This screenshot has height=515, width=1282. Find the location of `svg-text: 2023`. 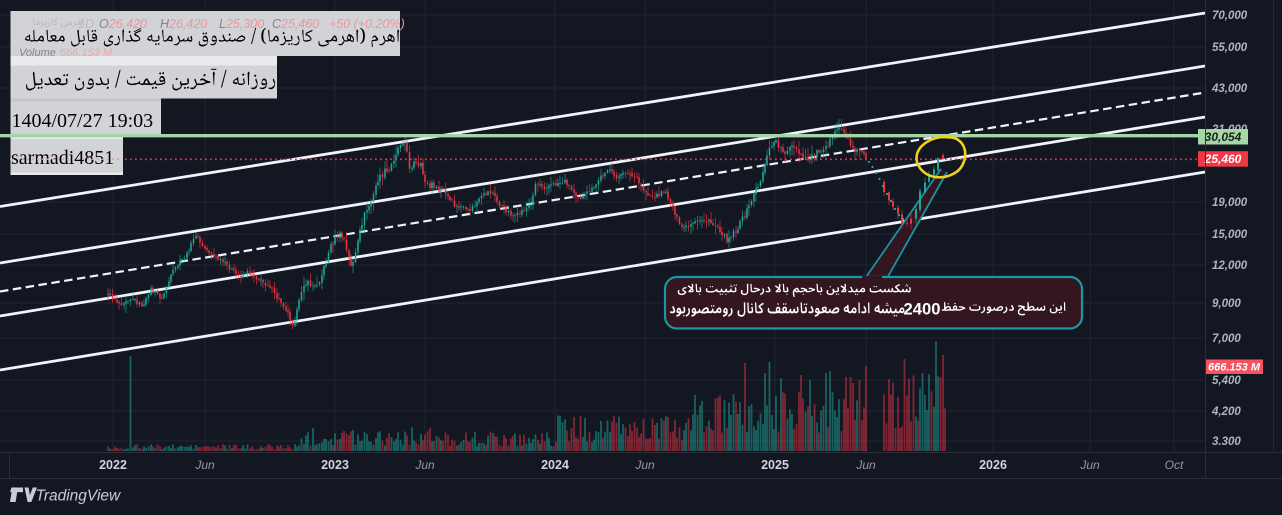

svg-text: 2023 is located at coordinates (335, 465).